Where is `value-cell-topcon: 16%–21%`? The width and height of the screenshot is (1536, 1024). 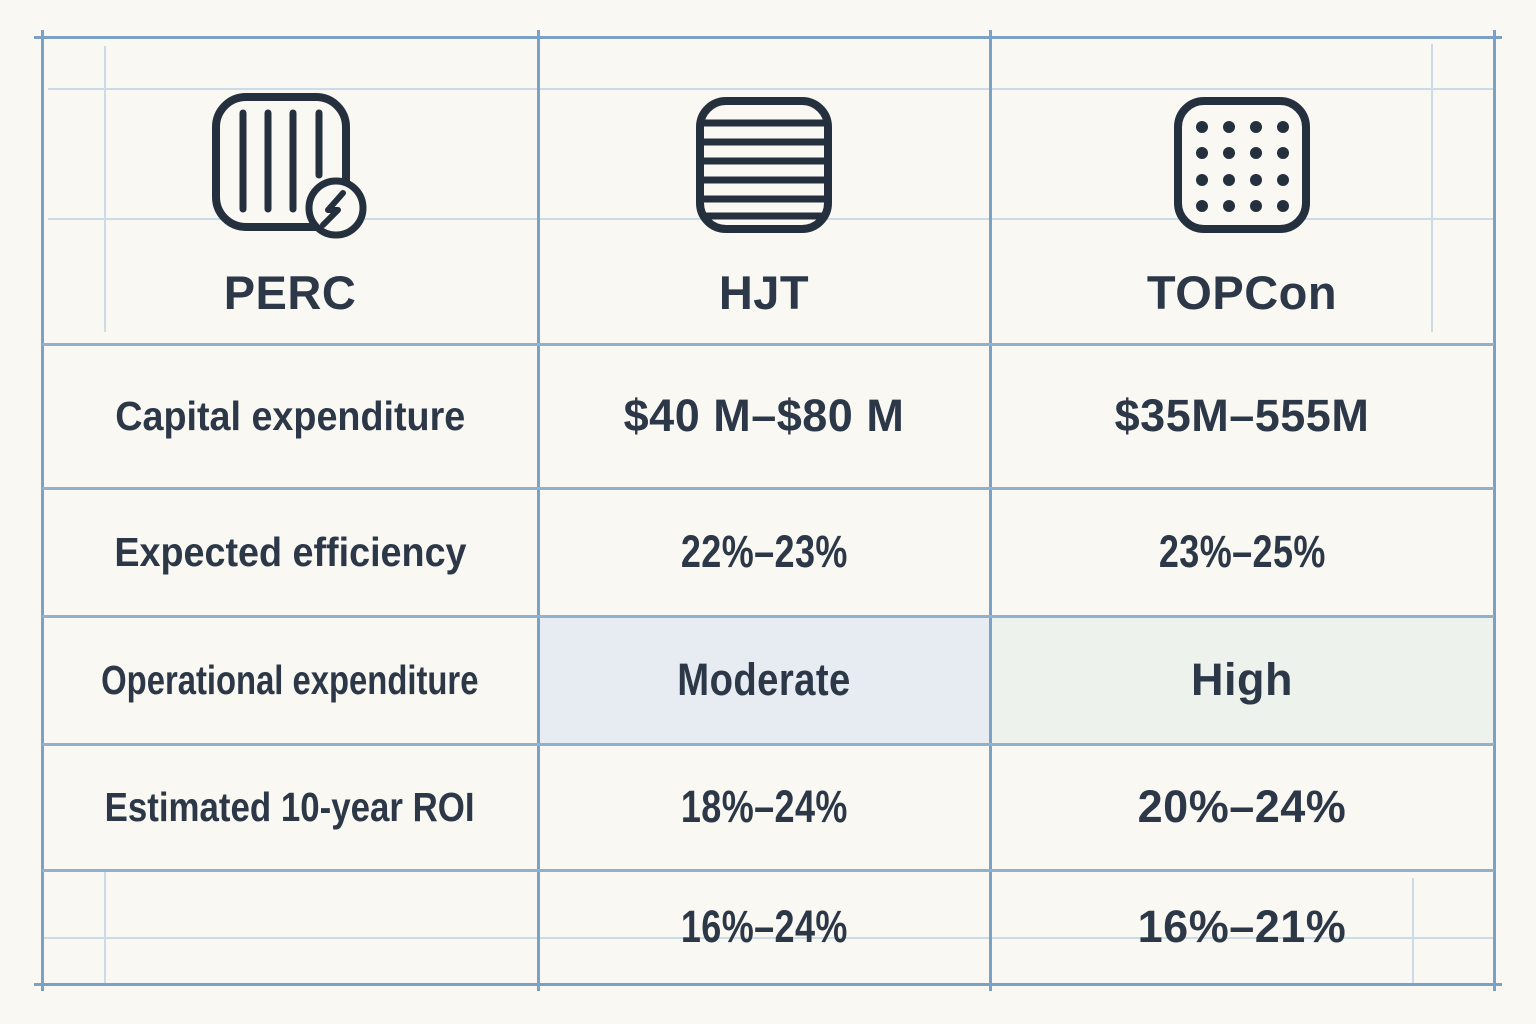
value-cell-topcon: 16%–21% is located at coordinates (1242, 927).